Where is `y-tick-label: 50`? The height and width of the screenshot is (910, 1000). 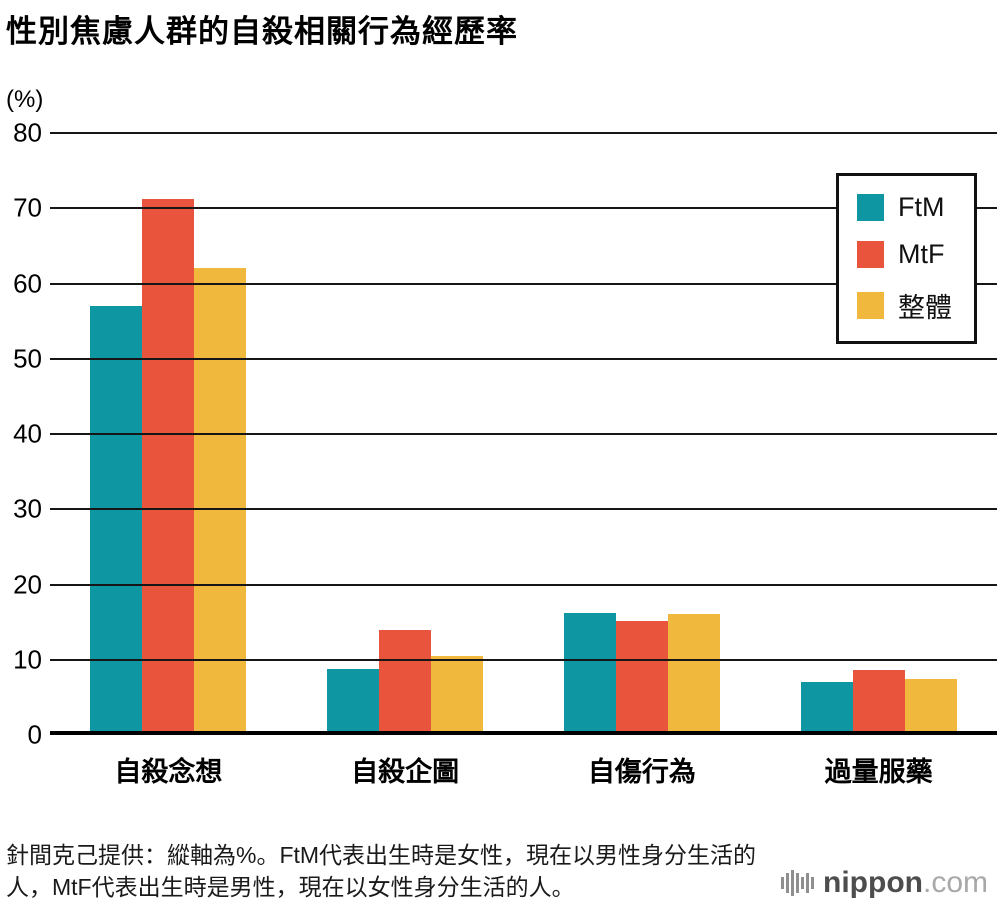
y-tick-label: 50 is located at coordinates (27, 358).